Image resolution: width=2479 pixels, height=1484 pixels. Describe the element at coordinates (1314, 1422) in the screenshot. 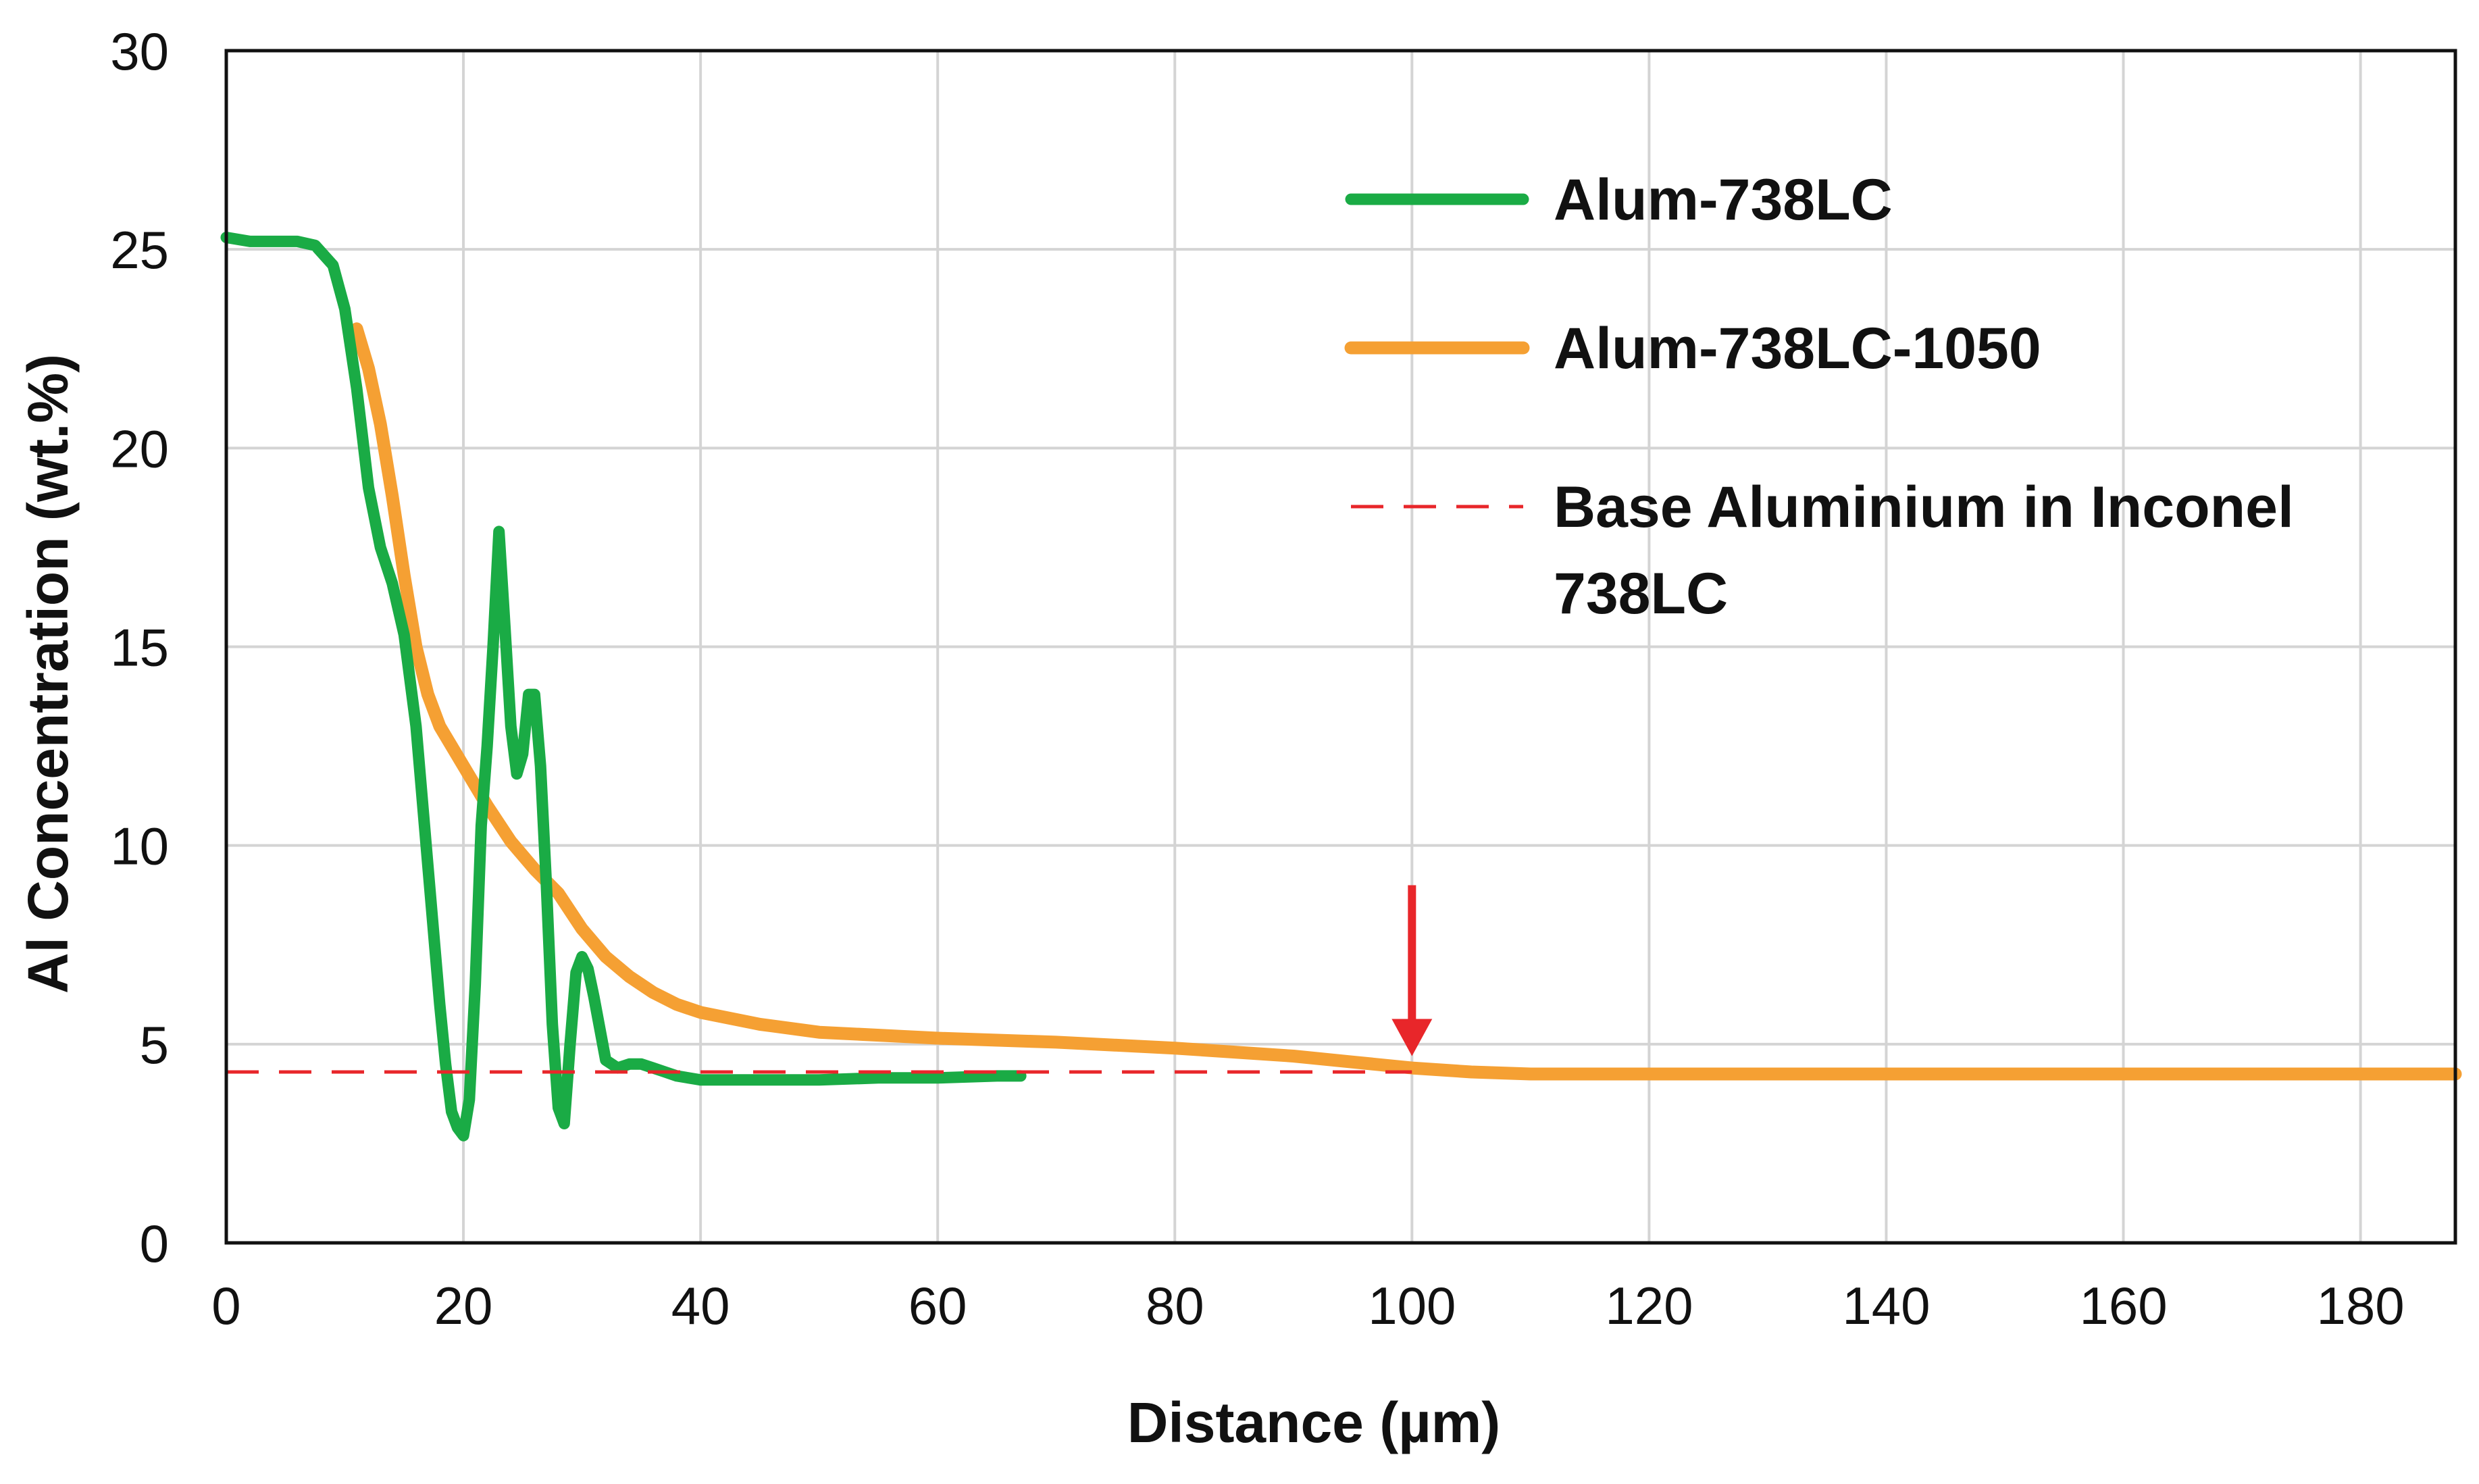

I see `x-axis-title: Distance (µm)` at that location.